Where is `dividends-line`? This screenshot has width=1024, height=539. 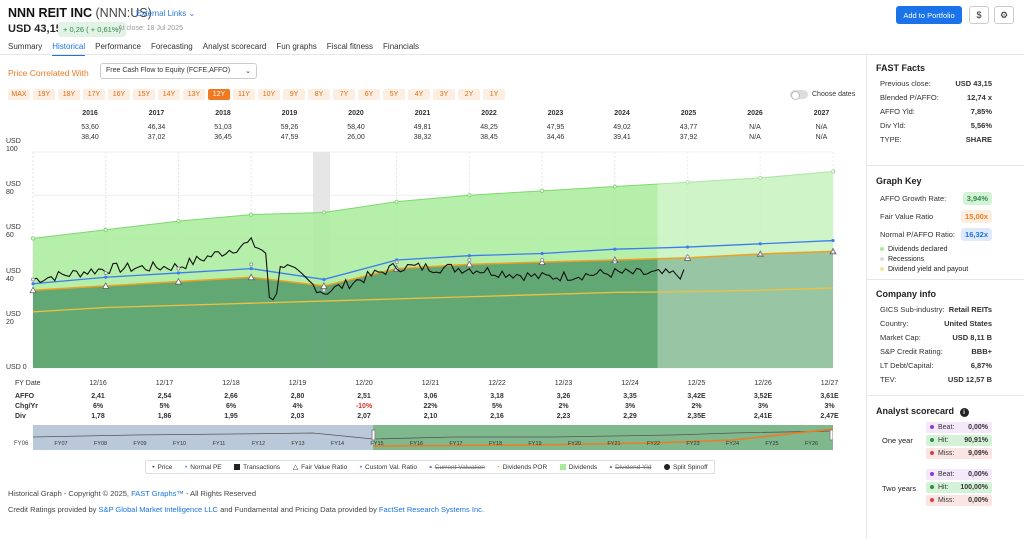 dividends-line is located at coordinates (433, 204).